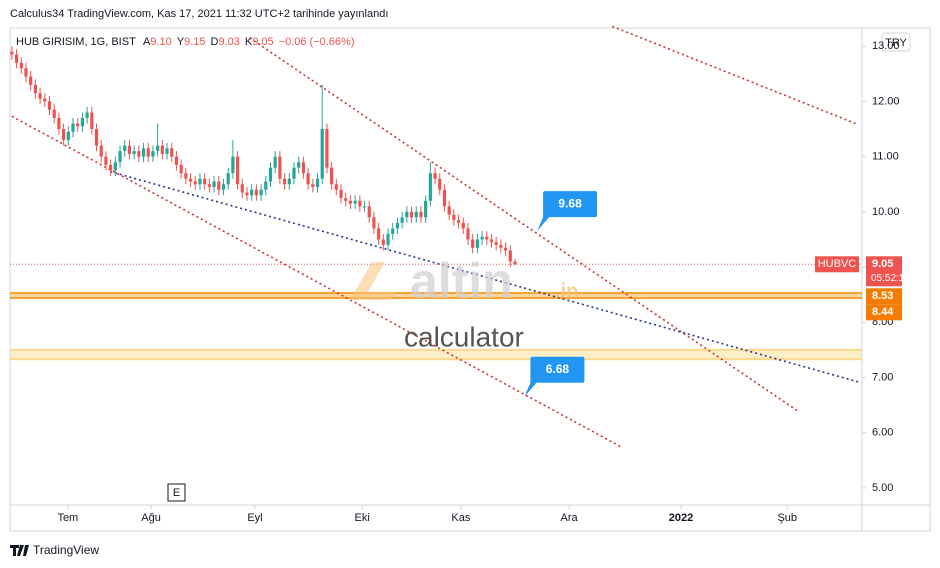 This screenshot has height=568, width=940. I want to click on watermark-brand: altin, so click(461, 281).